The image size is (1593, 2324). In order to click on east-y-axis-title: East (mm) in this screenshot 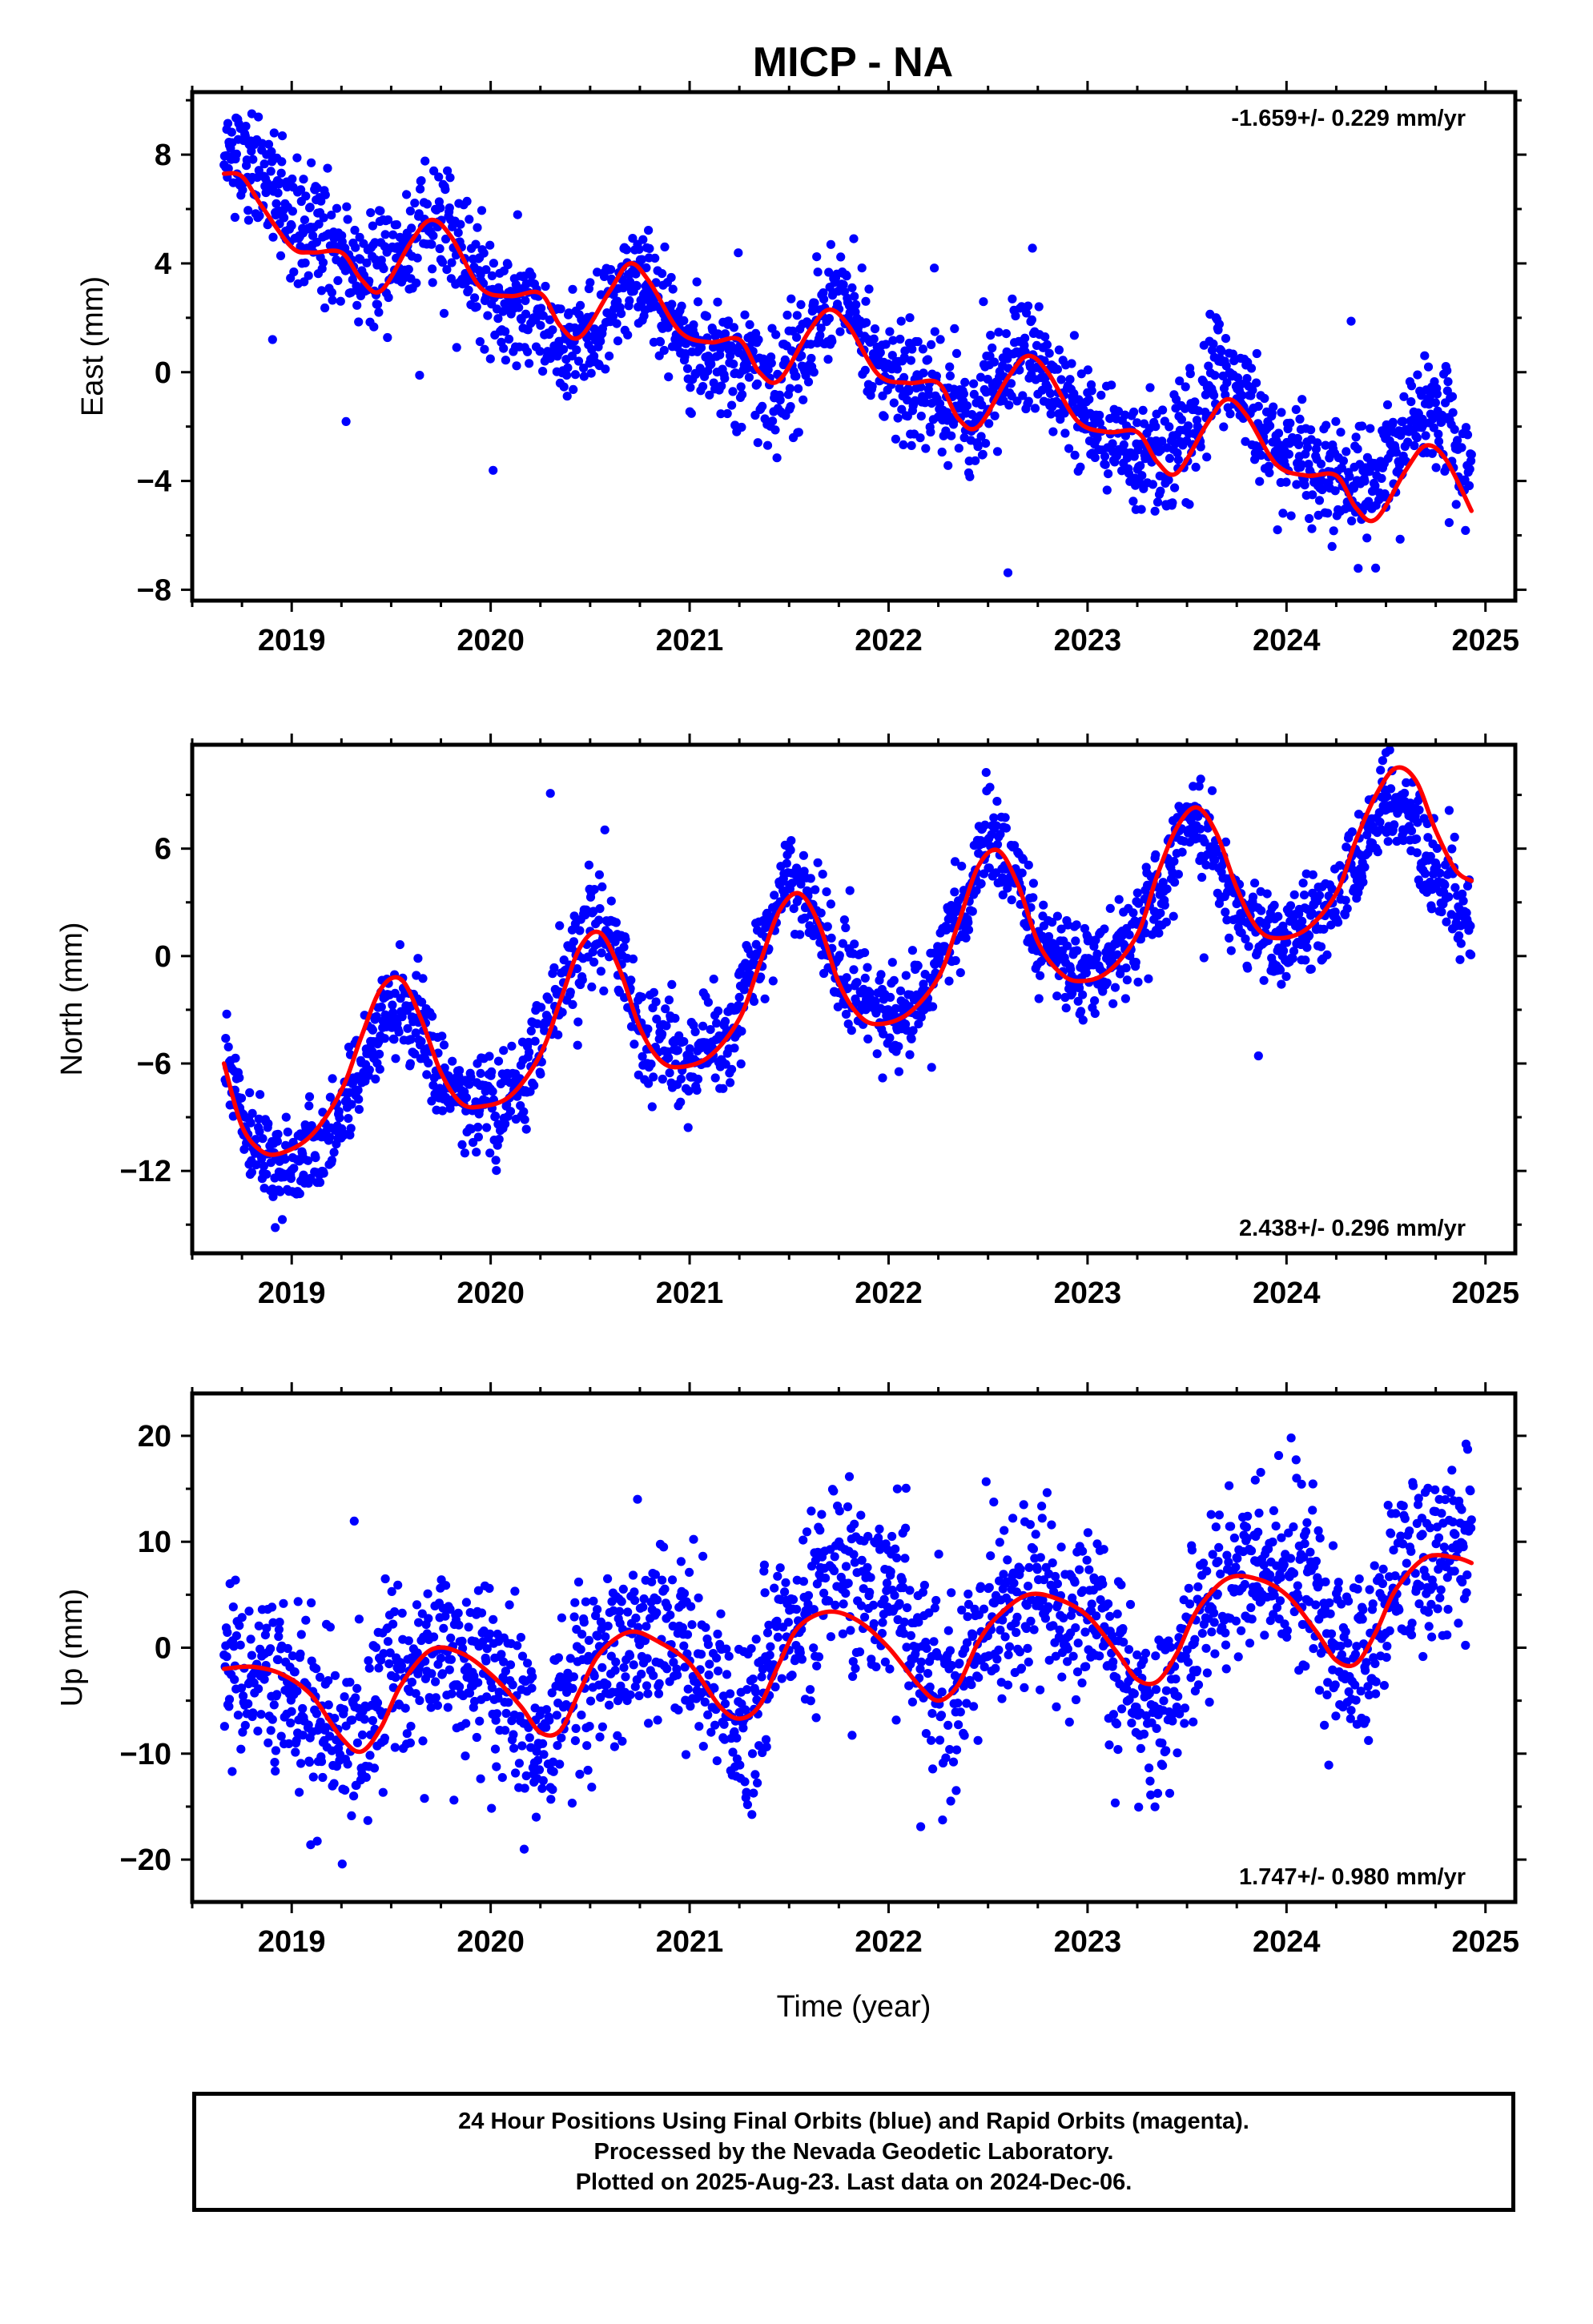, I will do `click(93, 346)`.